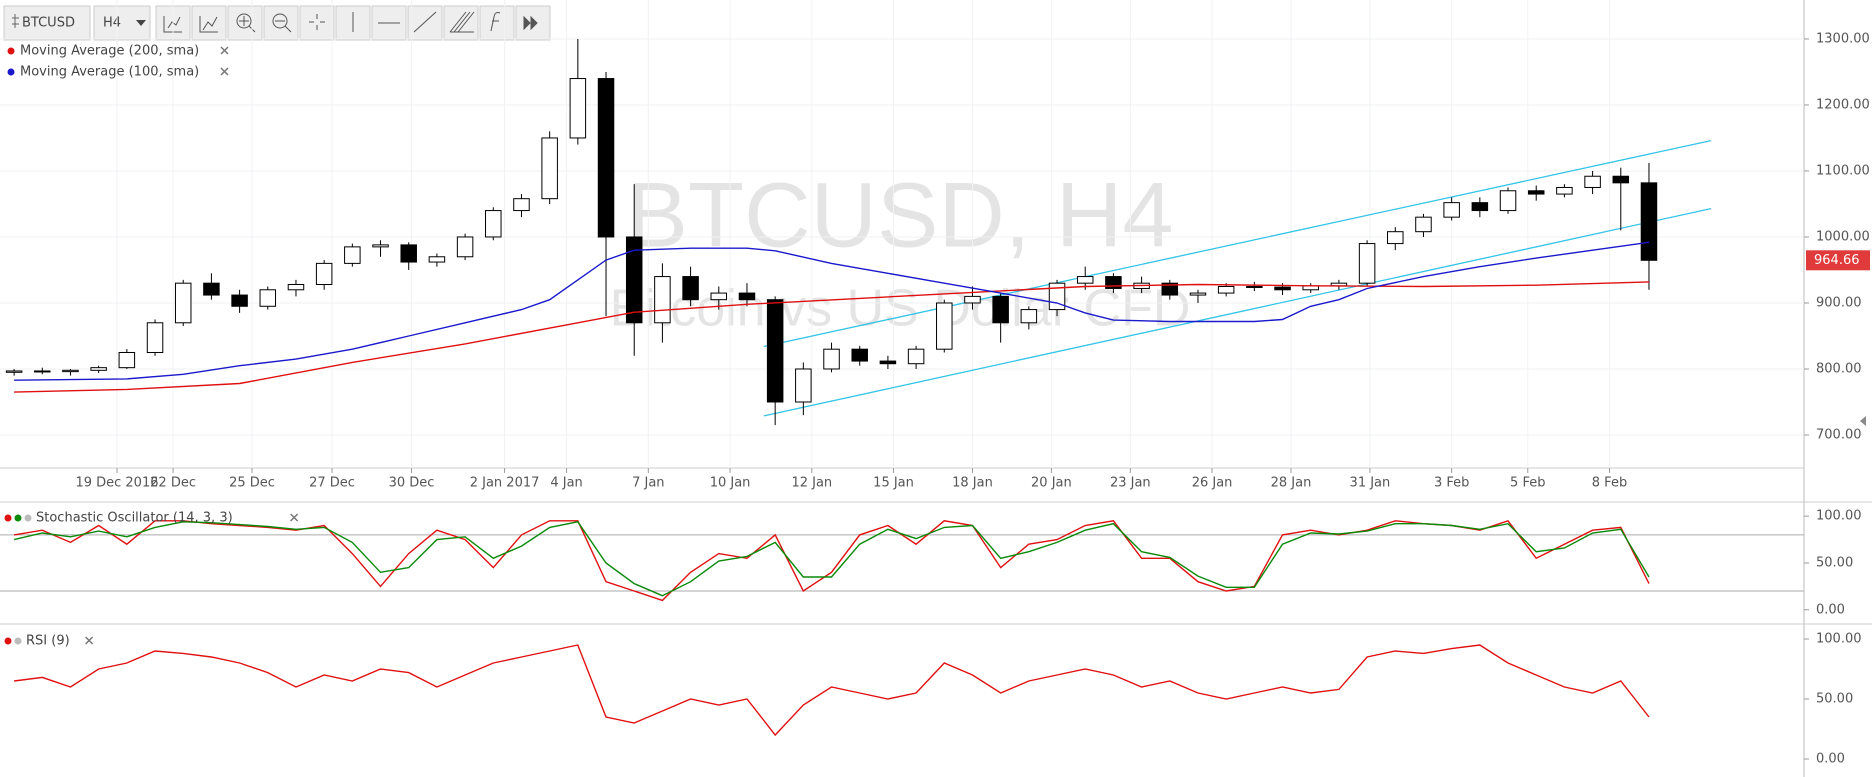 The image size is (1872, 777). I want to click on legend-label: Moving Average (200, sma), so click(109, 51).